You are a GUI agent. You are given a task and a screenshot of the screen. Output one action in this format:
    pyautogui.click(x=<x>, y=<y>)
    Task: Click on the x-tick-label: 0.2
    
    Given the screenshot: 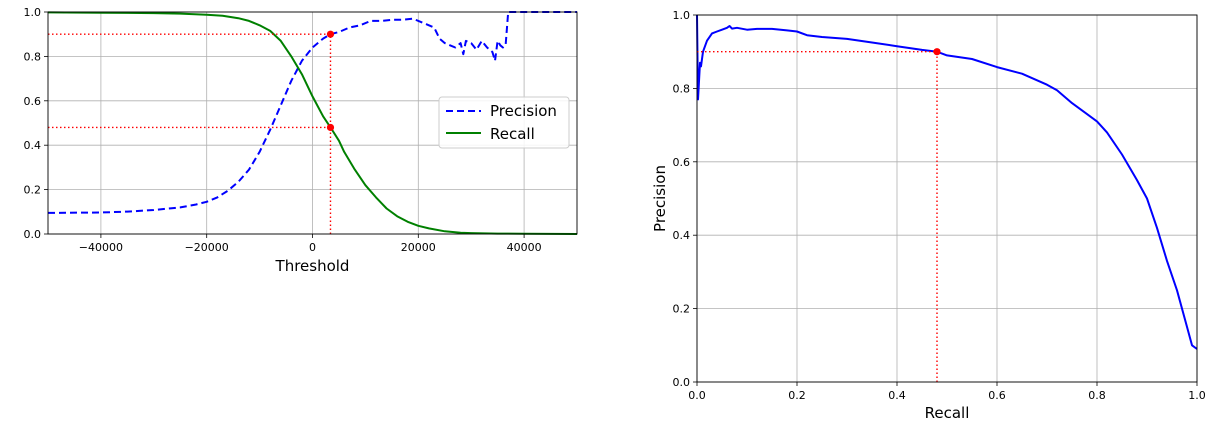 What is the action you would take?
    pyautogui.click(x=797, y=395)
    